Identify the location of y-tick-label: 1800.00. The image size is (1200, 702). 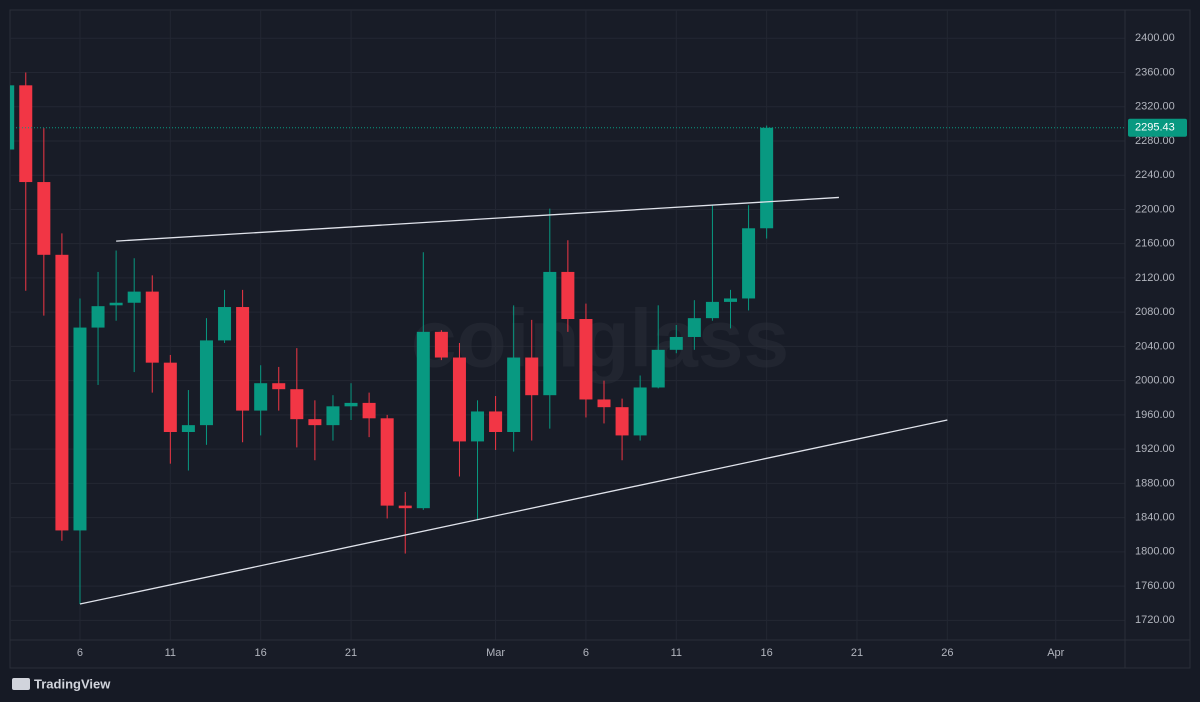
(1155, 552).